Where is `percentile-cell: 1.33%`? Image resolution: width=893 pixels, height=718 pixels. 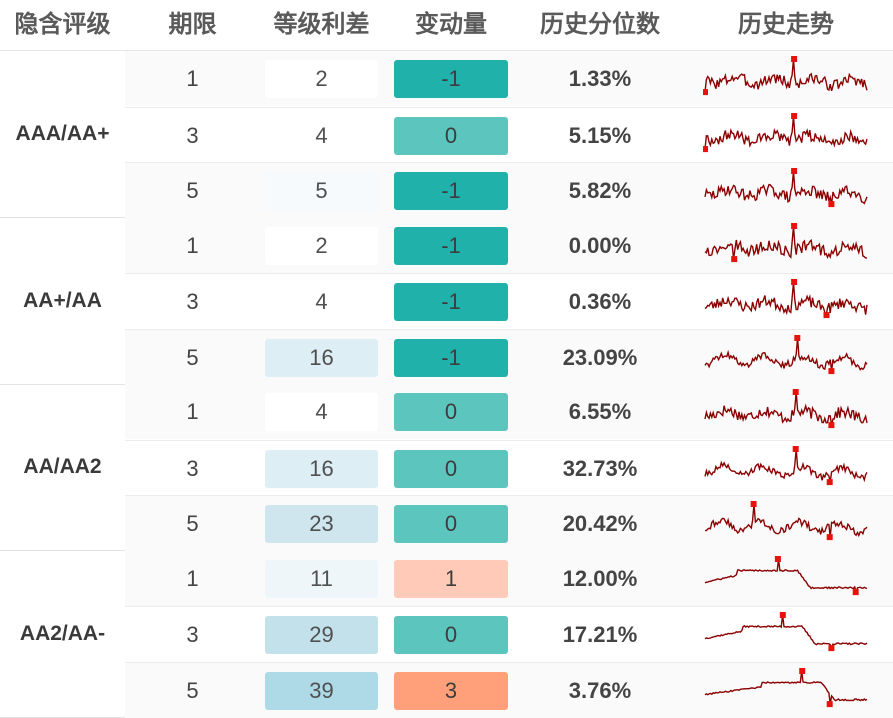 percentile-cell: 1.33% is located at coordinates (600, 78).